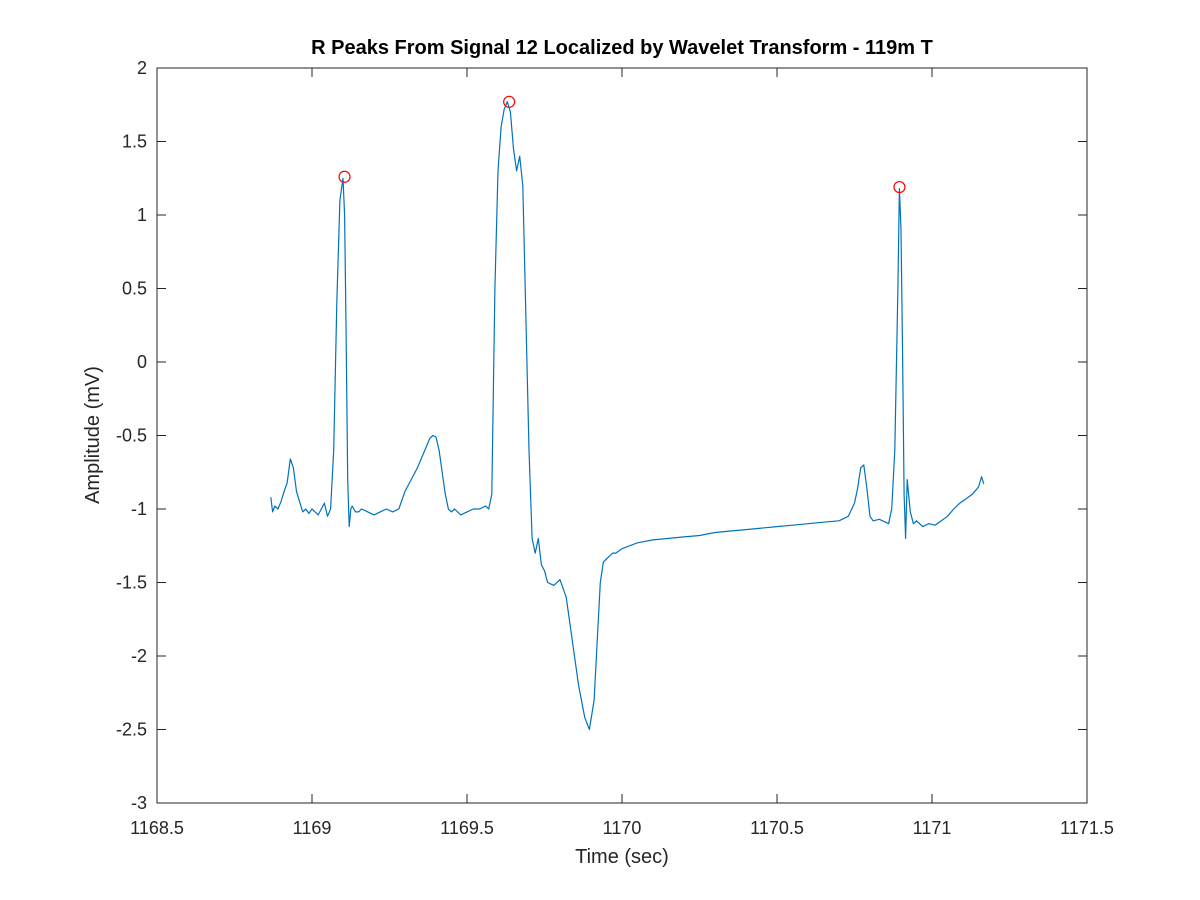  Describe the element at coordinates (131, 730) in the screenshot. I see `y-tick-label-1: -2.5` at that location.